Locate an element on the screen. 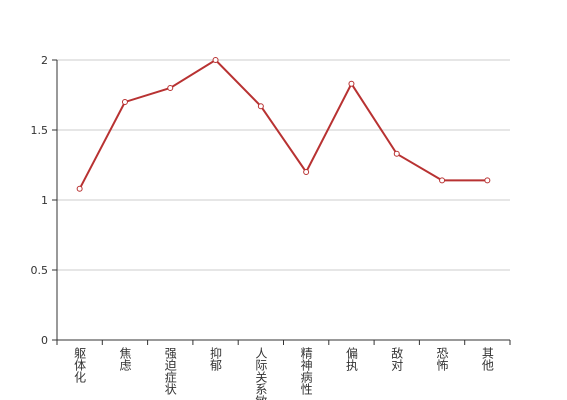 This screenshot has height=400, width=567. y-tick-label: 1 is located at coordinates (44, 200).